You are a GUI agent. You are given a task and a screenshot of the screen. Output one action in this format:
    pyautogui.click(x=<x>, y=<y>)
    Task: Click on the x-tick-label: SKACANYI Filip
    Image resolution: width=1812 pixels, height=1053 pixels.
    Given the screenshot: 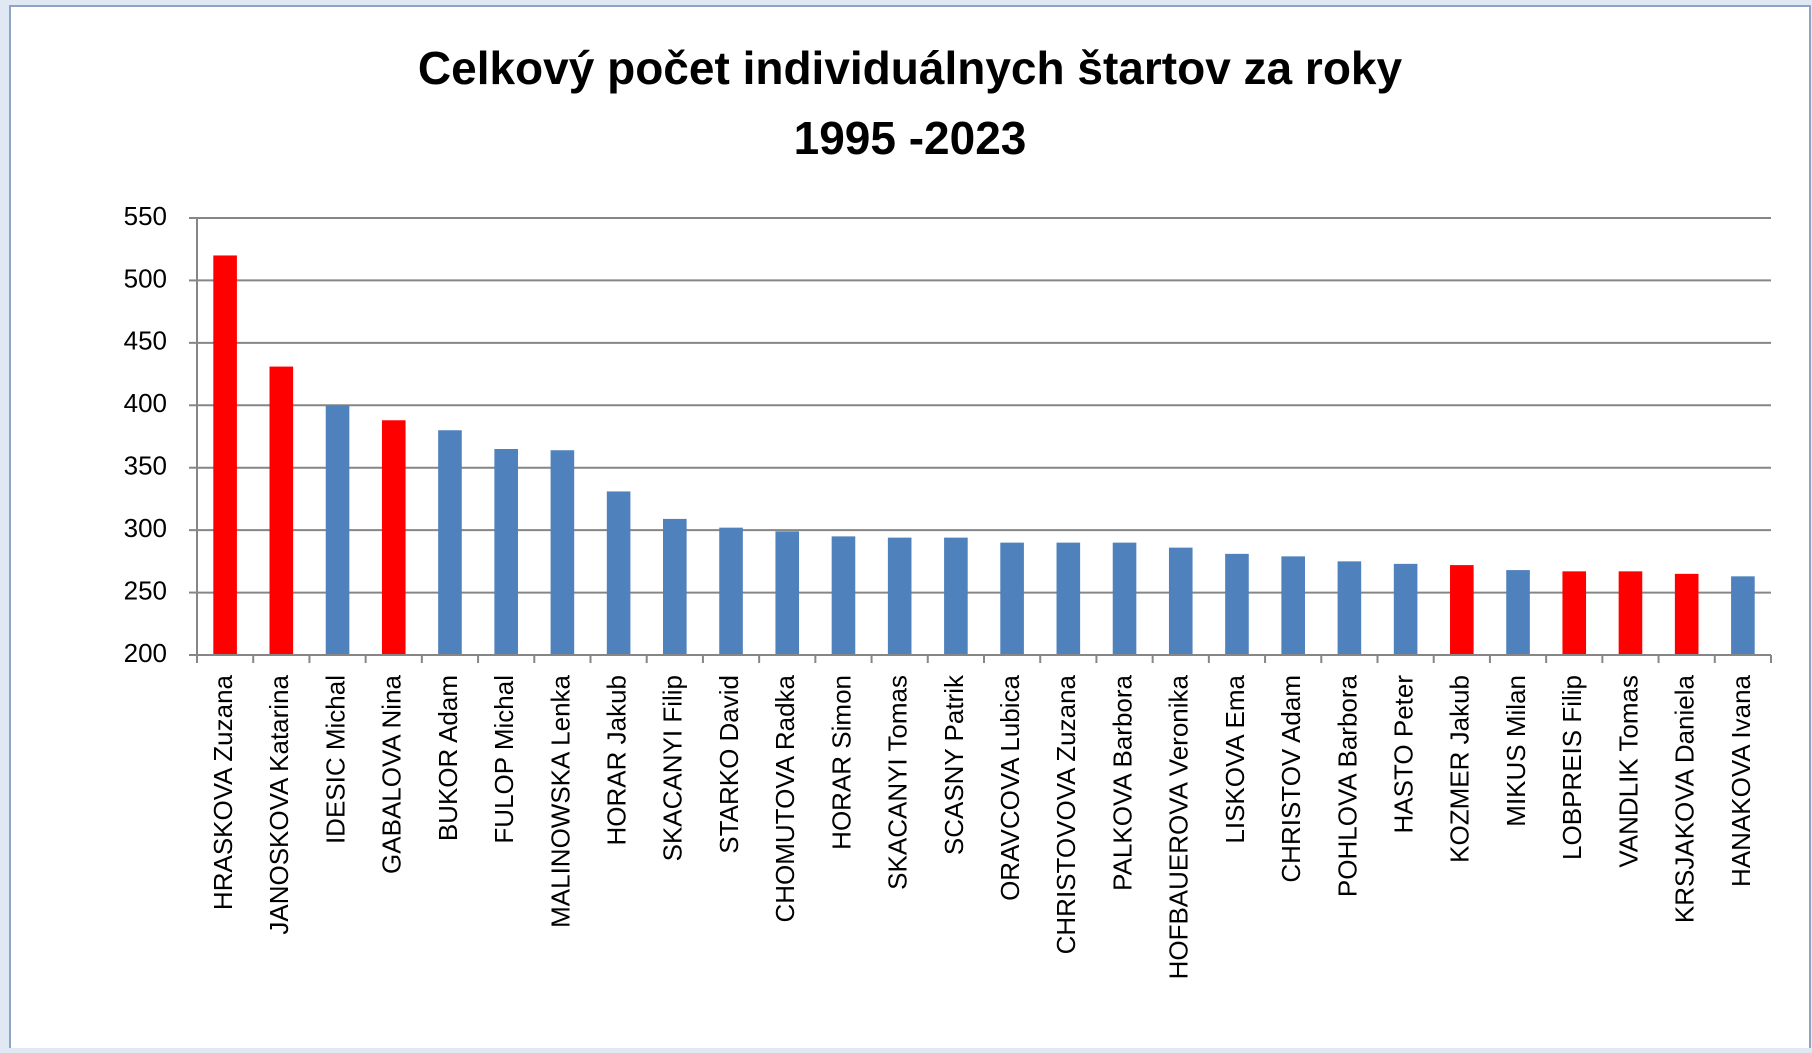 What is the action you would take?
    pyautogui.click(x=673, y=768)
    